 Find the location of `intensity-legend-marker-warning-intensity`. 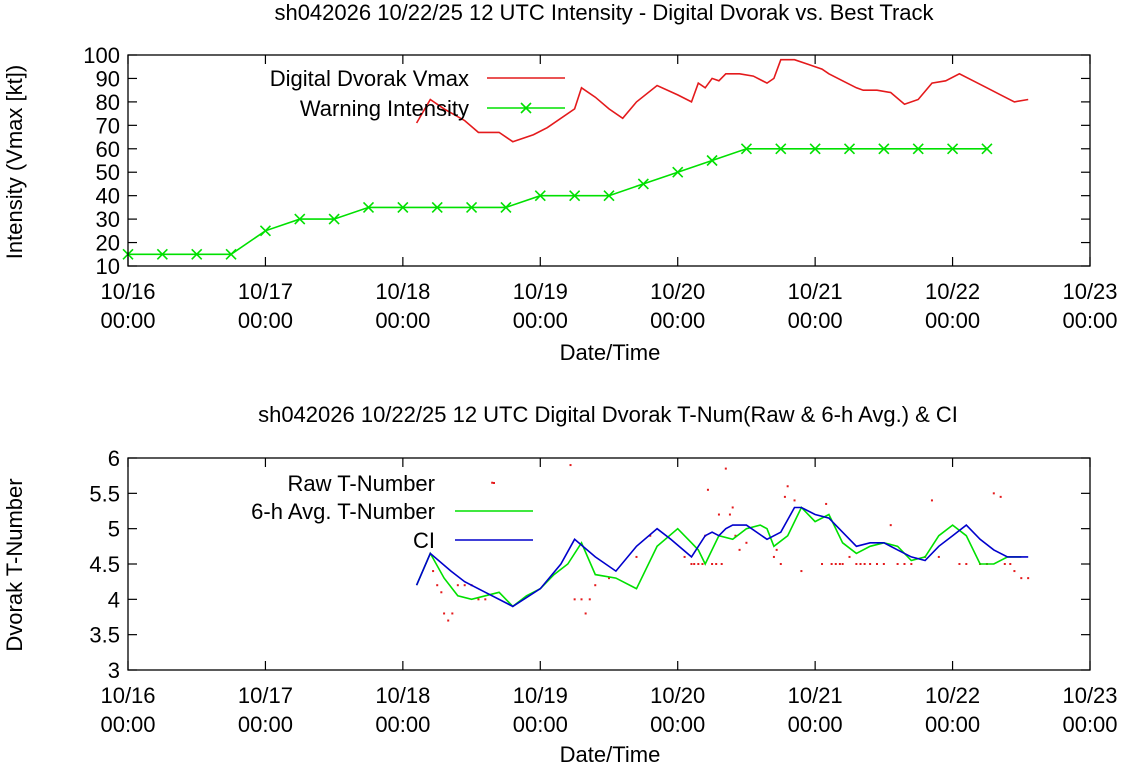

intensity-legend-marker-warning-intensity is located at coordinates (526, 108).